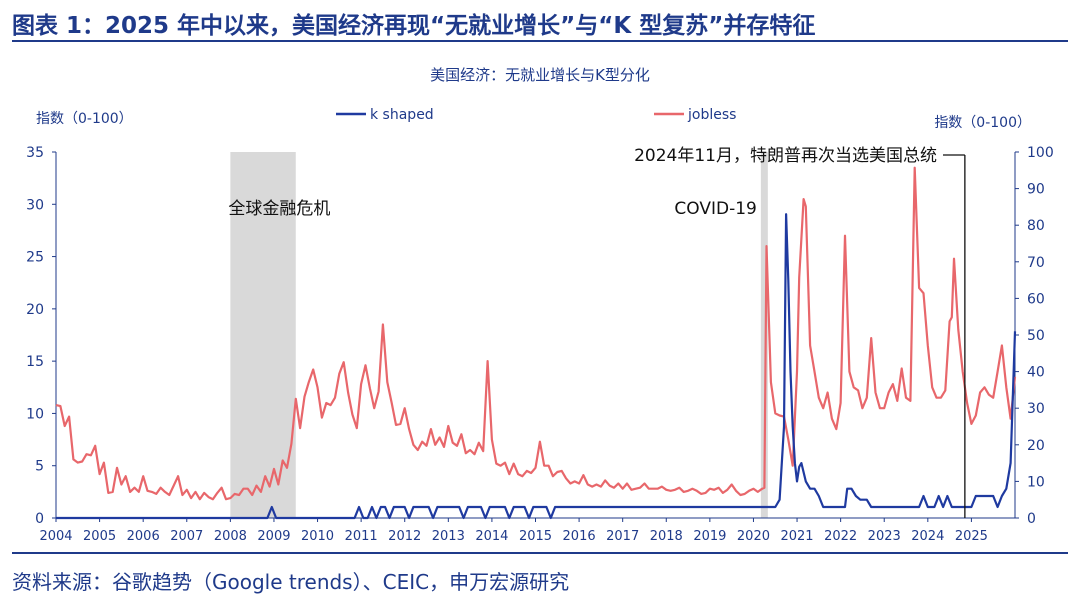  I want to click on left-axis-label: 指数（0-100）, so click(84, 119).